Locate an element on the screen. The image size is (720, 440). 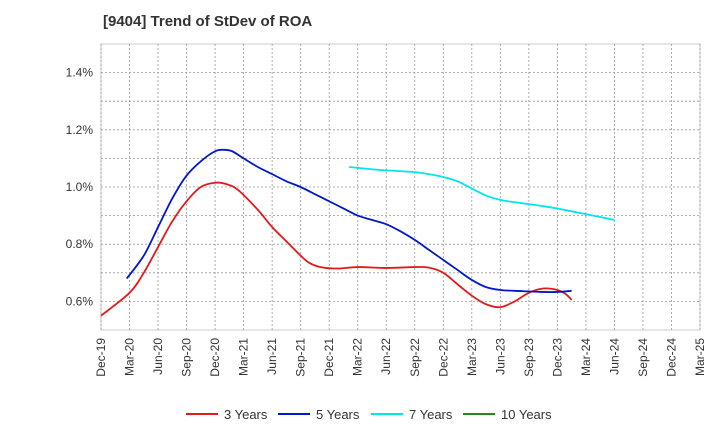
x-tick-label: Sep-24 is located at coordinates (643, 357).